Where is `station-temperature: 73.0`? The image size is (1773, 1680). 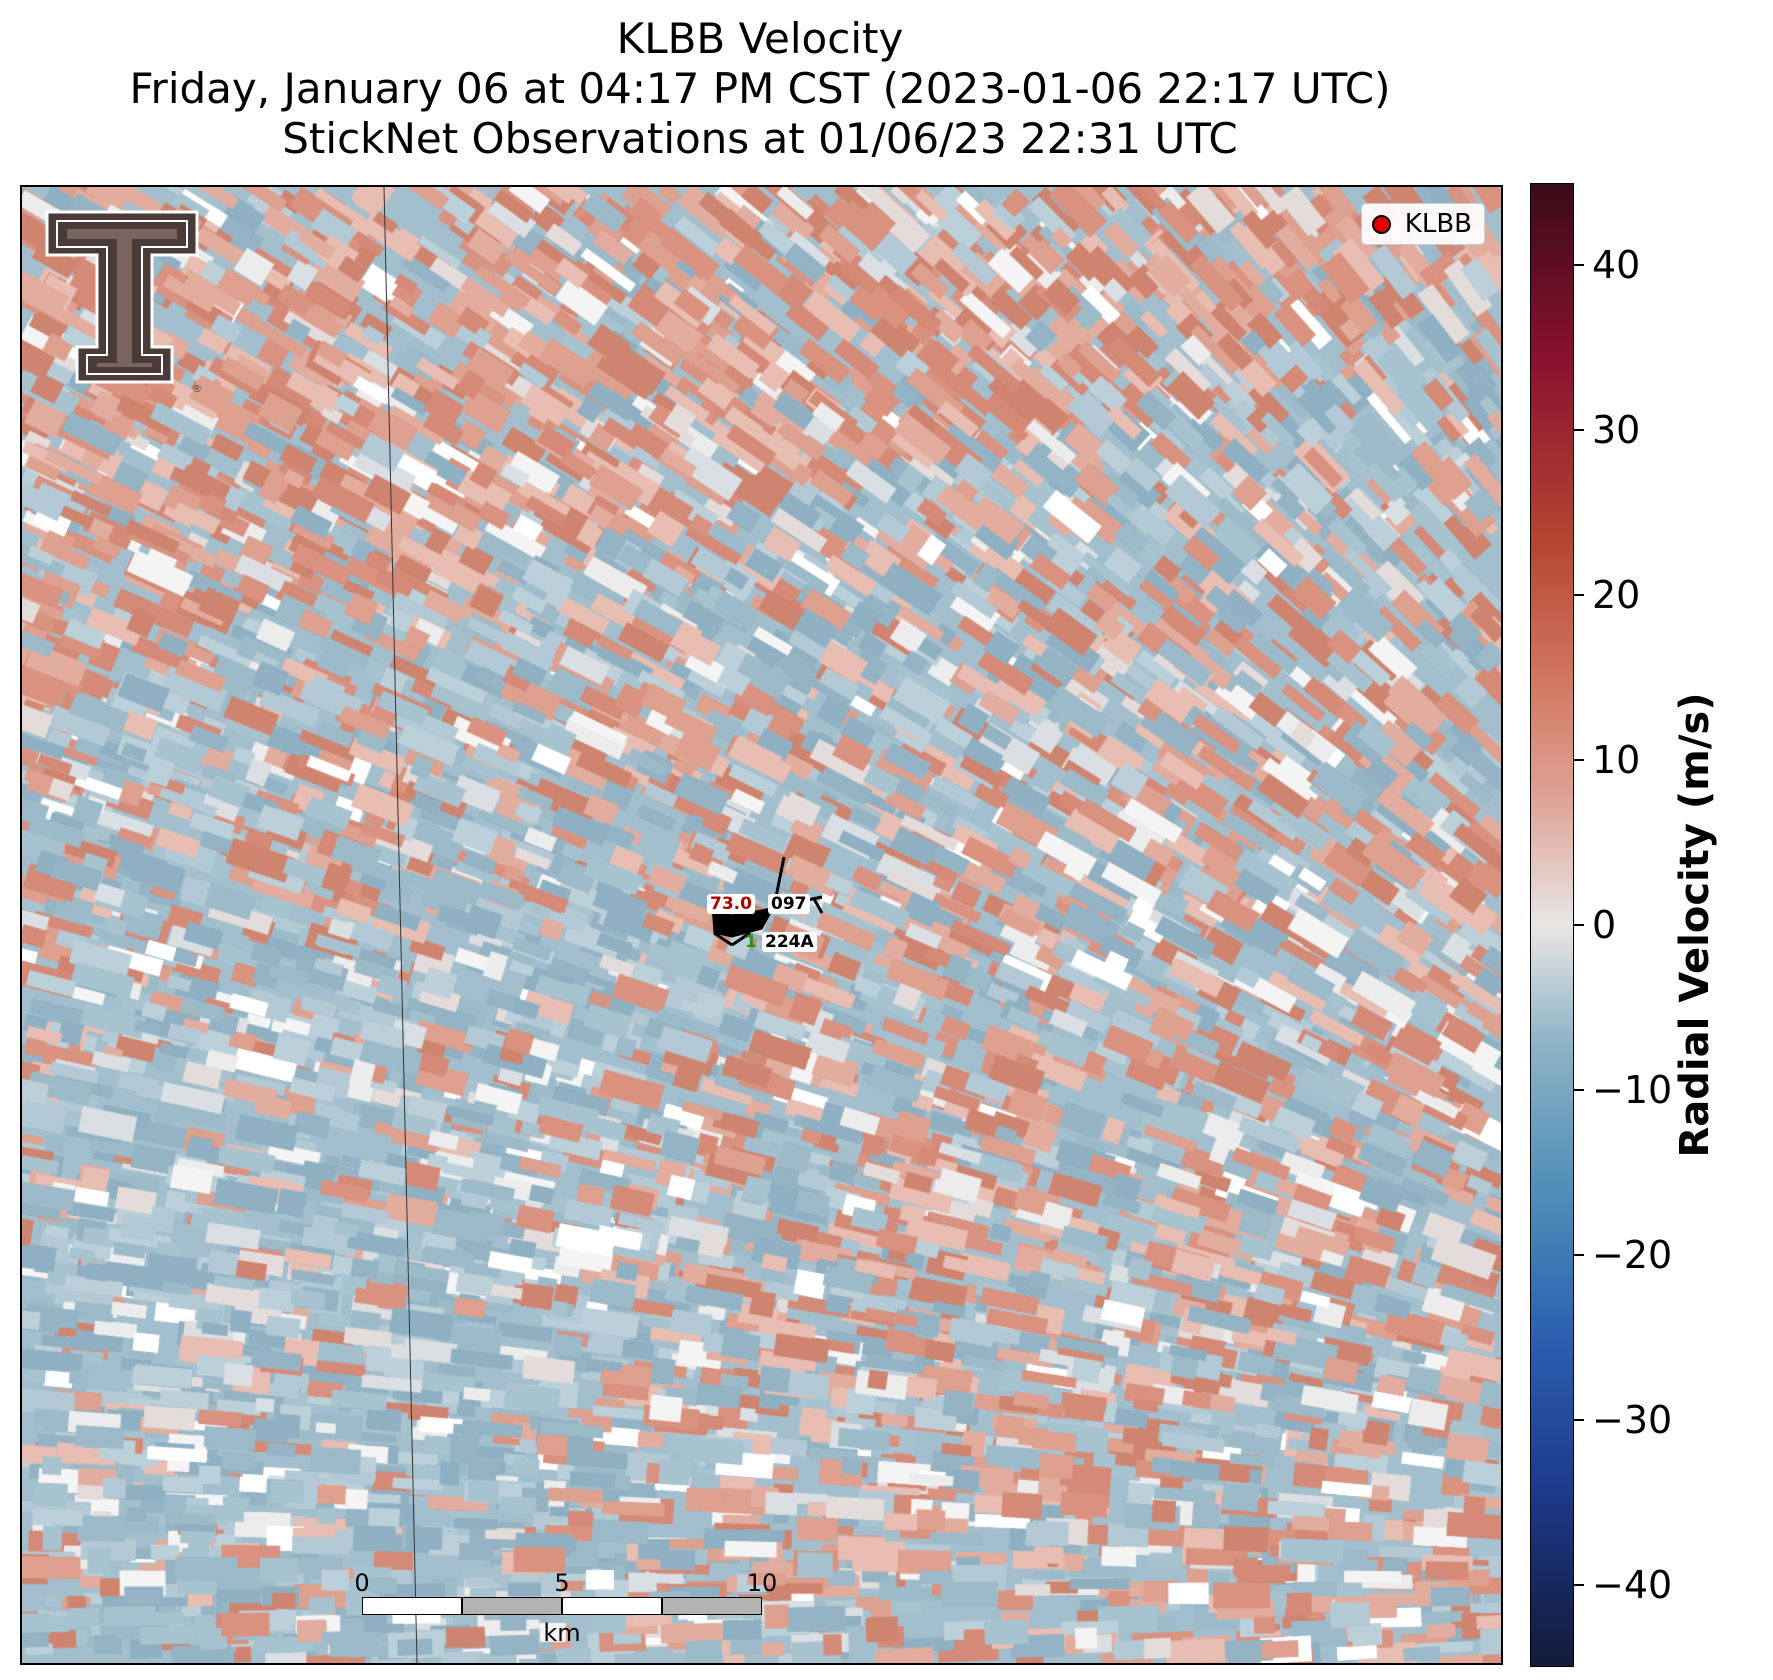
station-temperature: 73.0 is located at coordinates (731, 904).